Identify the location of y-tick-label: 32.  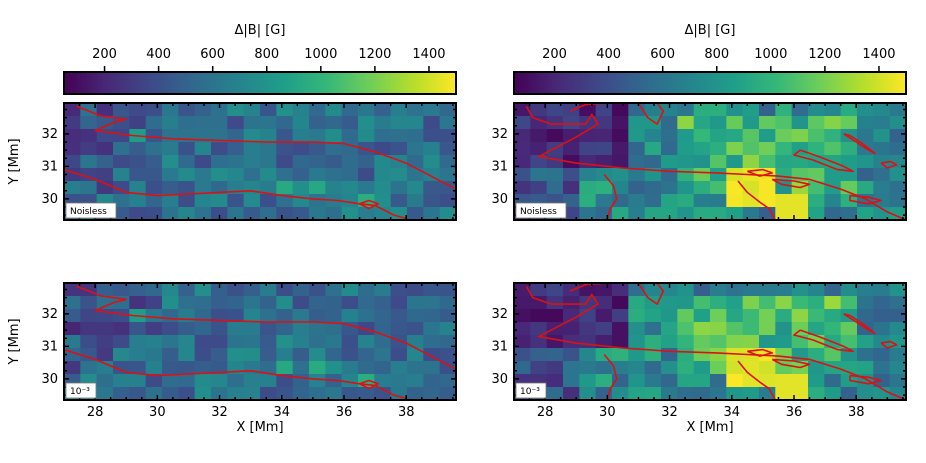
(49, 314).